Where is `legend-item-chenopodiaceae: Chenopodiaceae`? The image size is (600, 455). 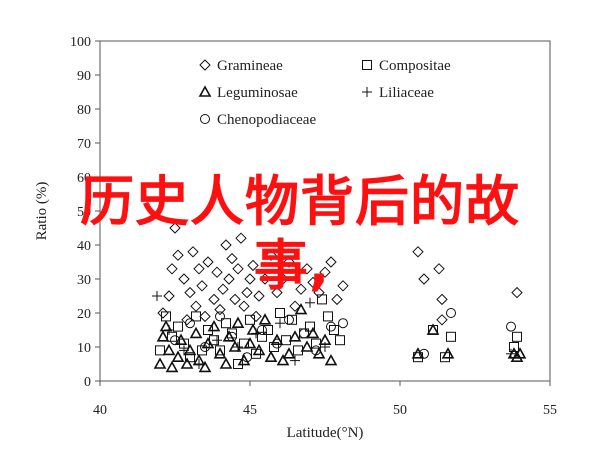
legend-item-chenopodiaceae: Chenopodiaceae is located at coordinates (258, 120).